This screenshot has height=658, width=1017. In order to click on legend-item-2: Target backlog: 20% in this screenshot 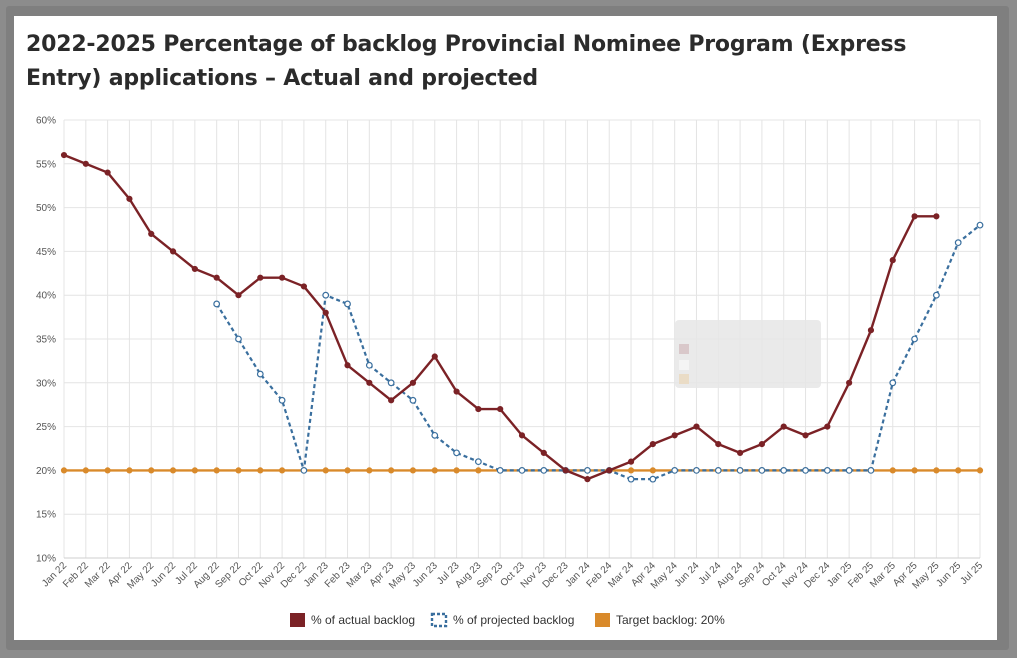, I will do `click(660, 620)`.